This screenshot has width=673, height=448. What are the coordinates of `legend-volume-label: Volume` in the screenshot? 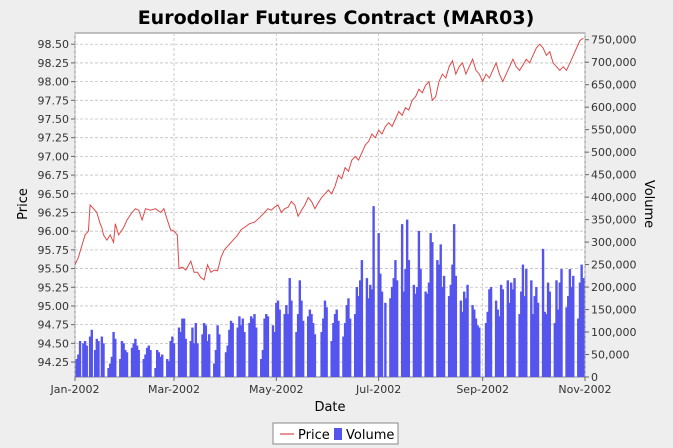 It's located at (370, 435).